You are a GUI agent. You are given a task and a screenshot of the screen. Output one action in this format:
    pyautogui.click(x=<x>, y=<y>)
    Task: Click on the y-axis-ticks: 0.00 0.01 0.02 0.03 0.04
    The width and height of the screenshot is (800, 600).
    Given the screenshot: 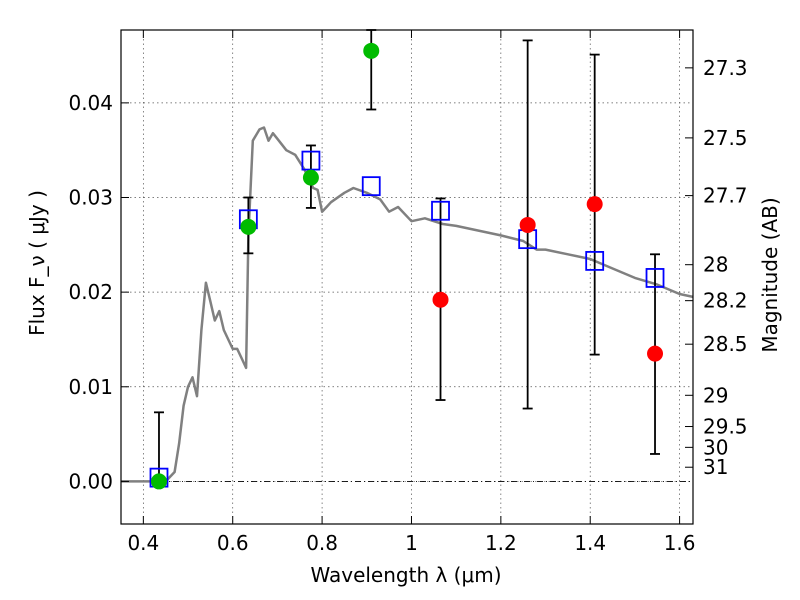 What is the action you would take?
    pyautogui.click(x=98, y=292)
    